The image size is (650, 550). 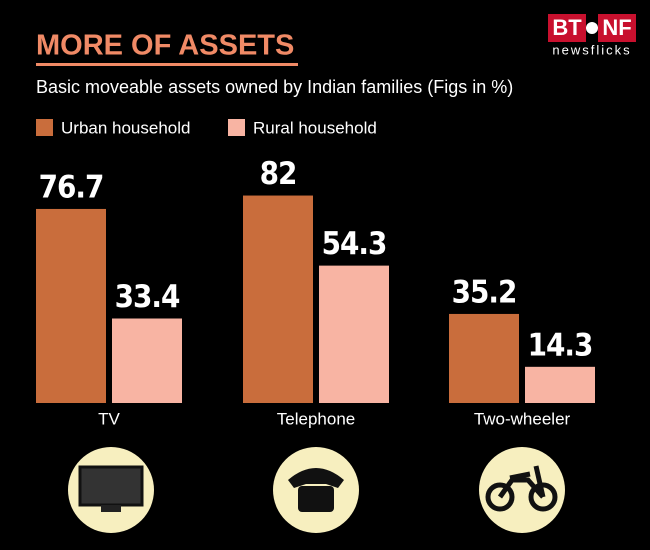 I want to click on value-label: 33.4, so click(x=147, y=297).